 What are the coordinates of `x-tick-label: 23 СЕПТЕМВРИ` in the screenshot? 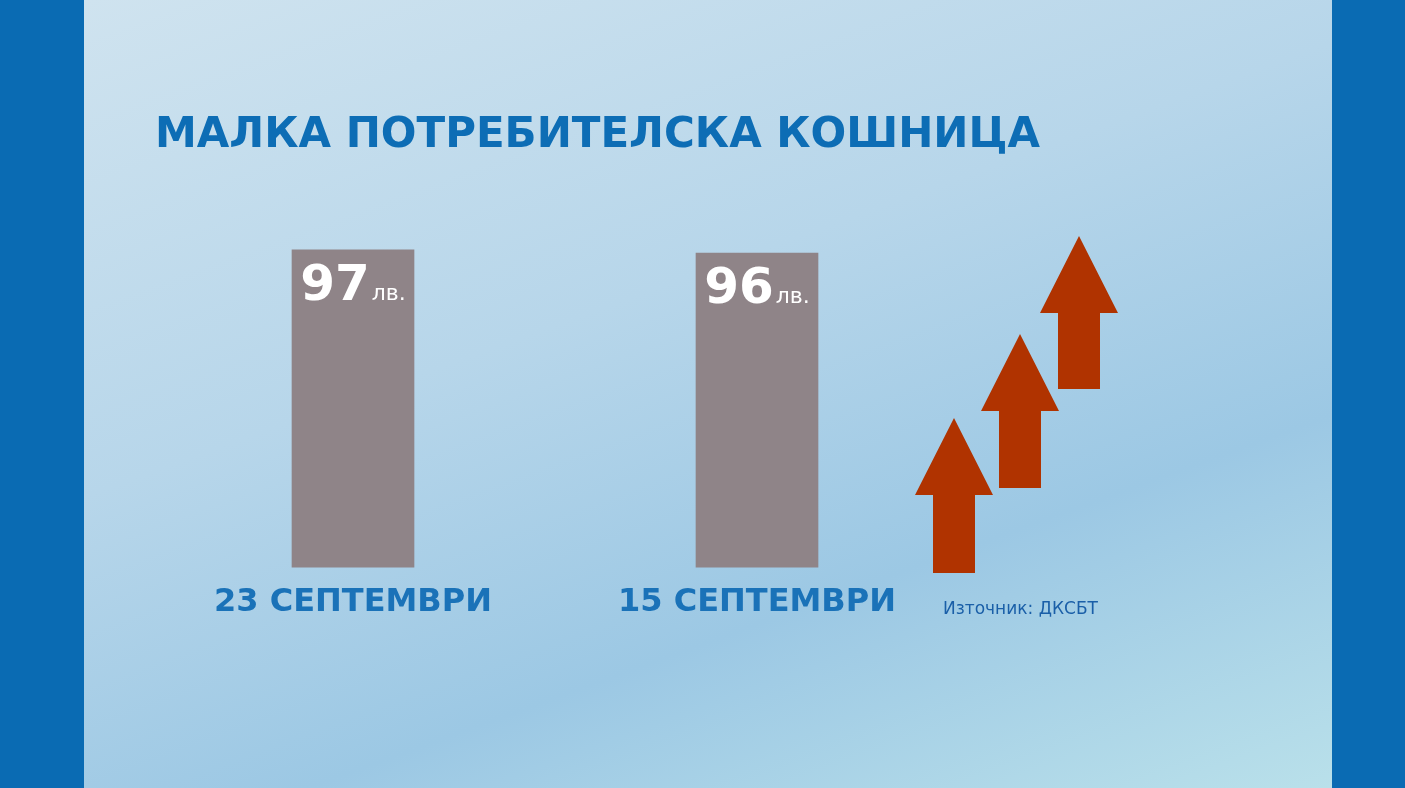 It's located at (353, 600).